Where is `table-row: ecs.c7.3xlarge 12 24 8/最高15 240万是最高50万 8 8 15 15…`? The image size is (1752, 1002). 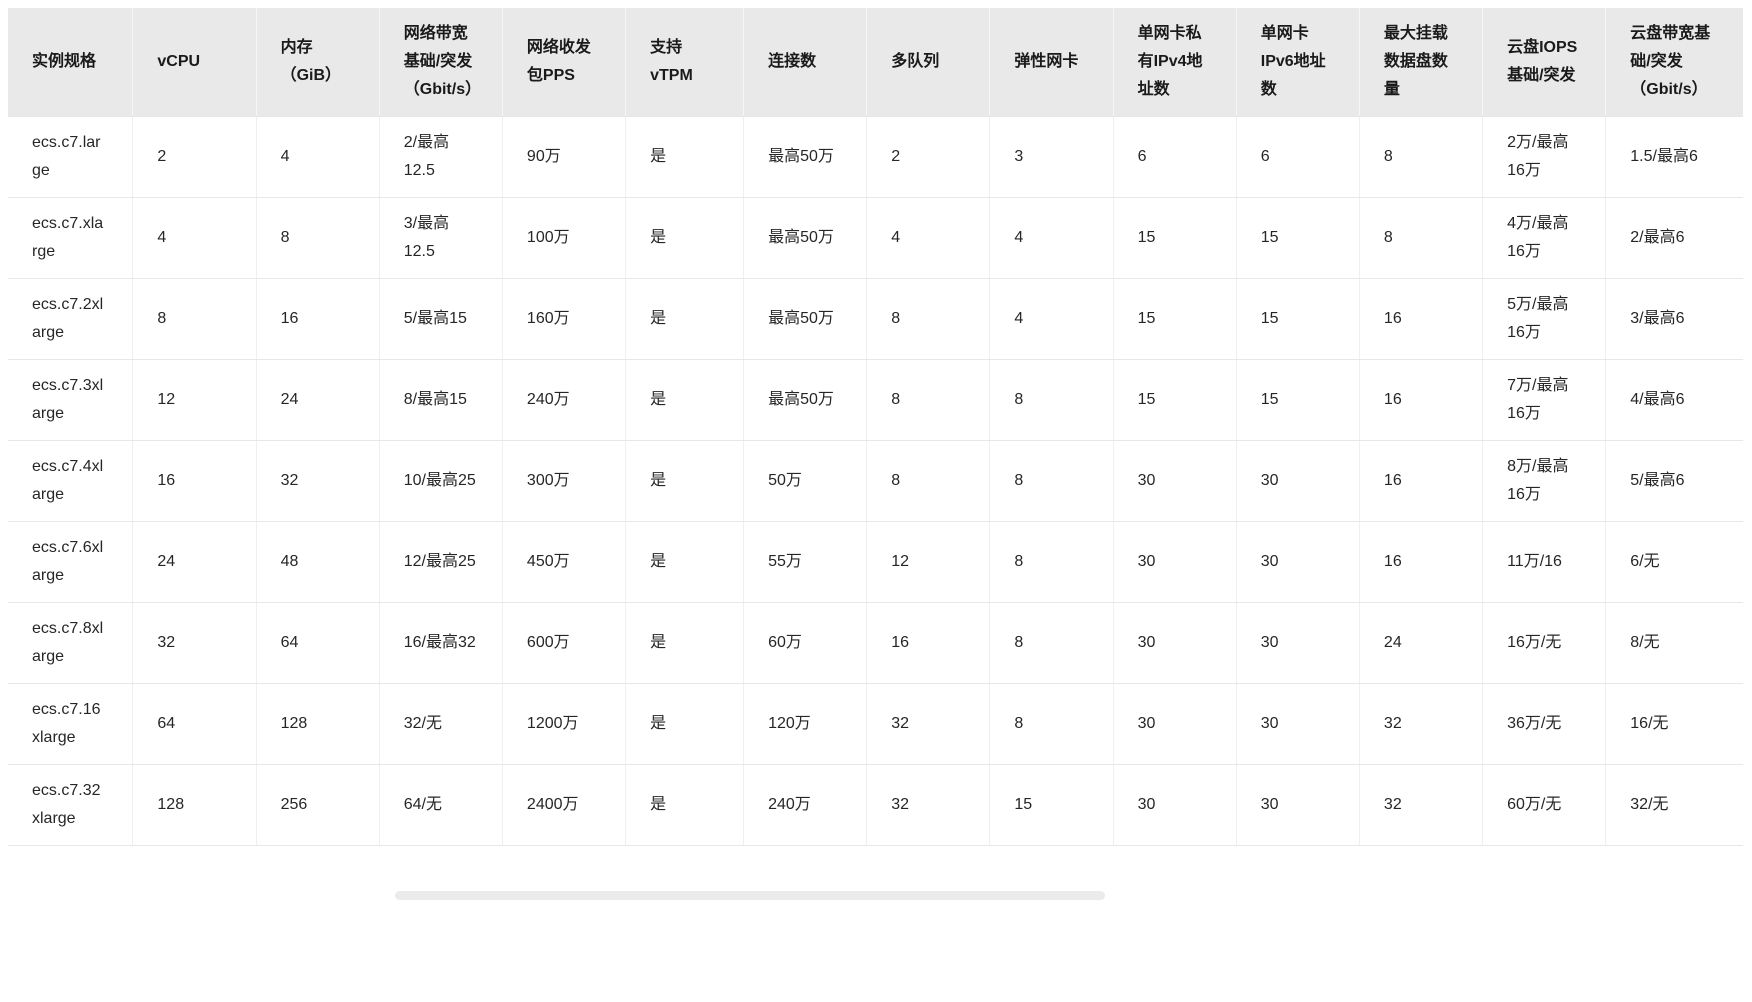
table-row: ecs.c7.3xlarge 12 24 8/最高15 240万是最高50万 8 8 15 15… is located at coordinates (875, 400).